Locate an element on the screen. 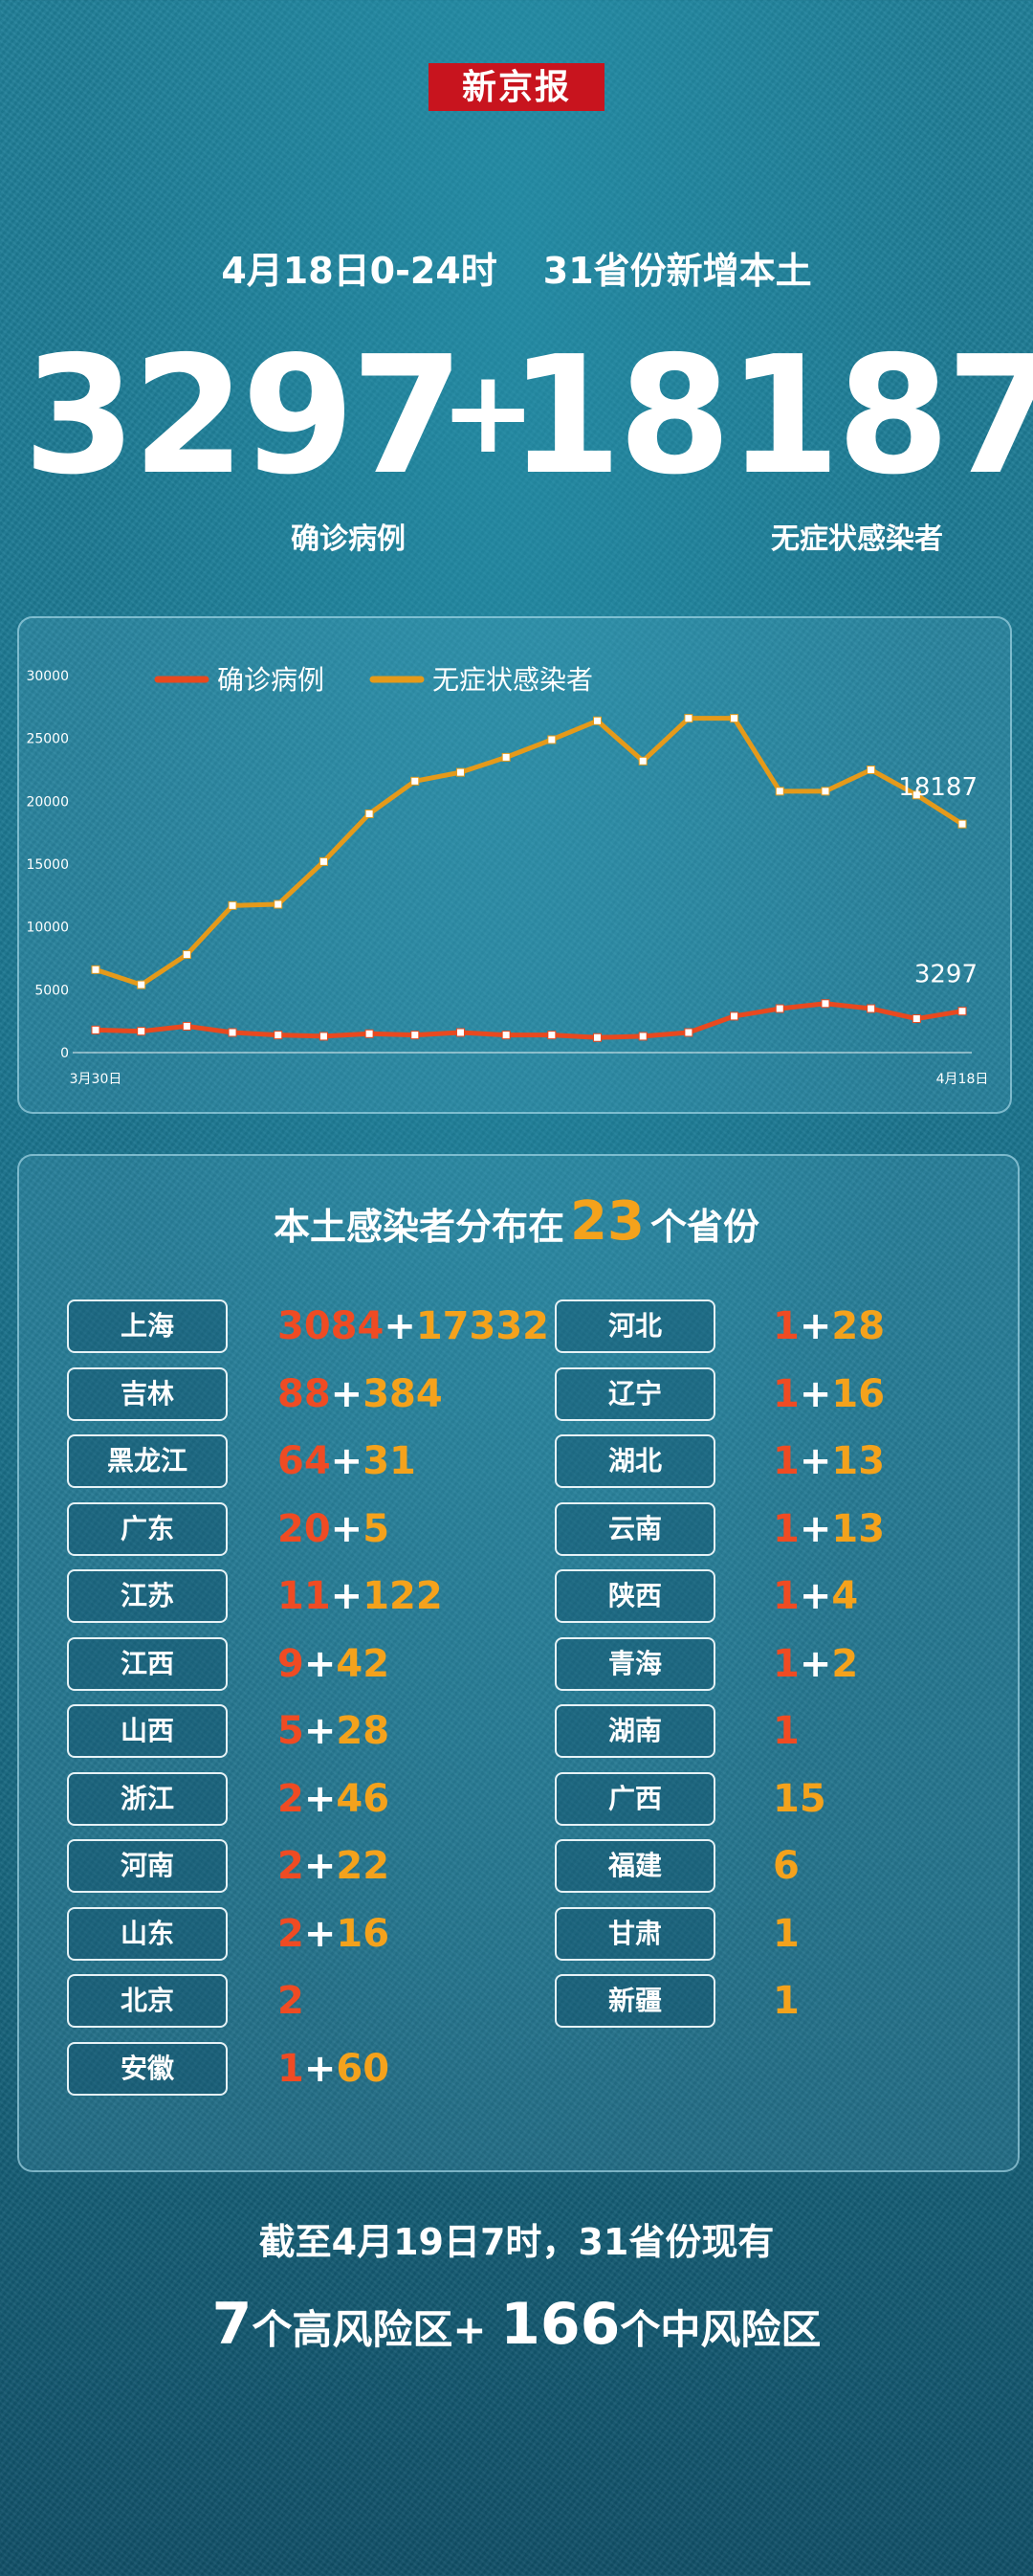 Image resolution: width=1033 pixels, height=2576 pixels. asymptomatic-number: 18187 is located at coordinates (771, 416).